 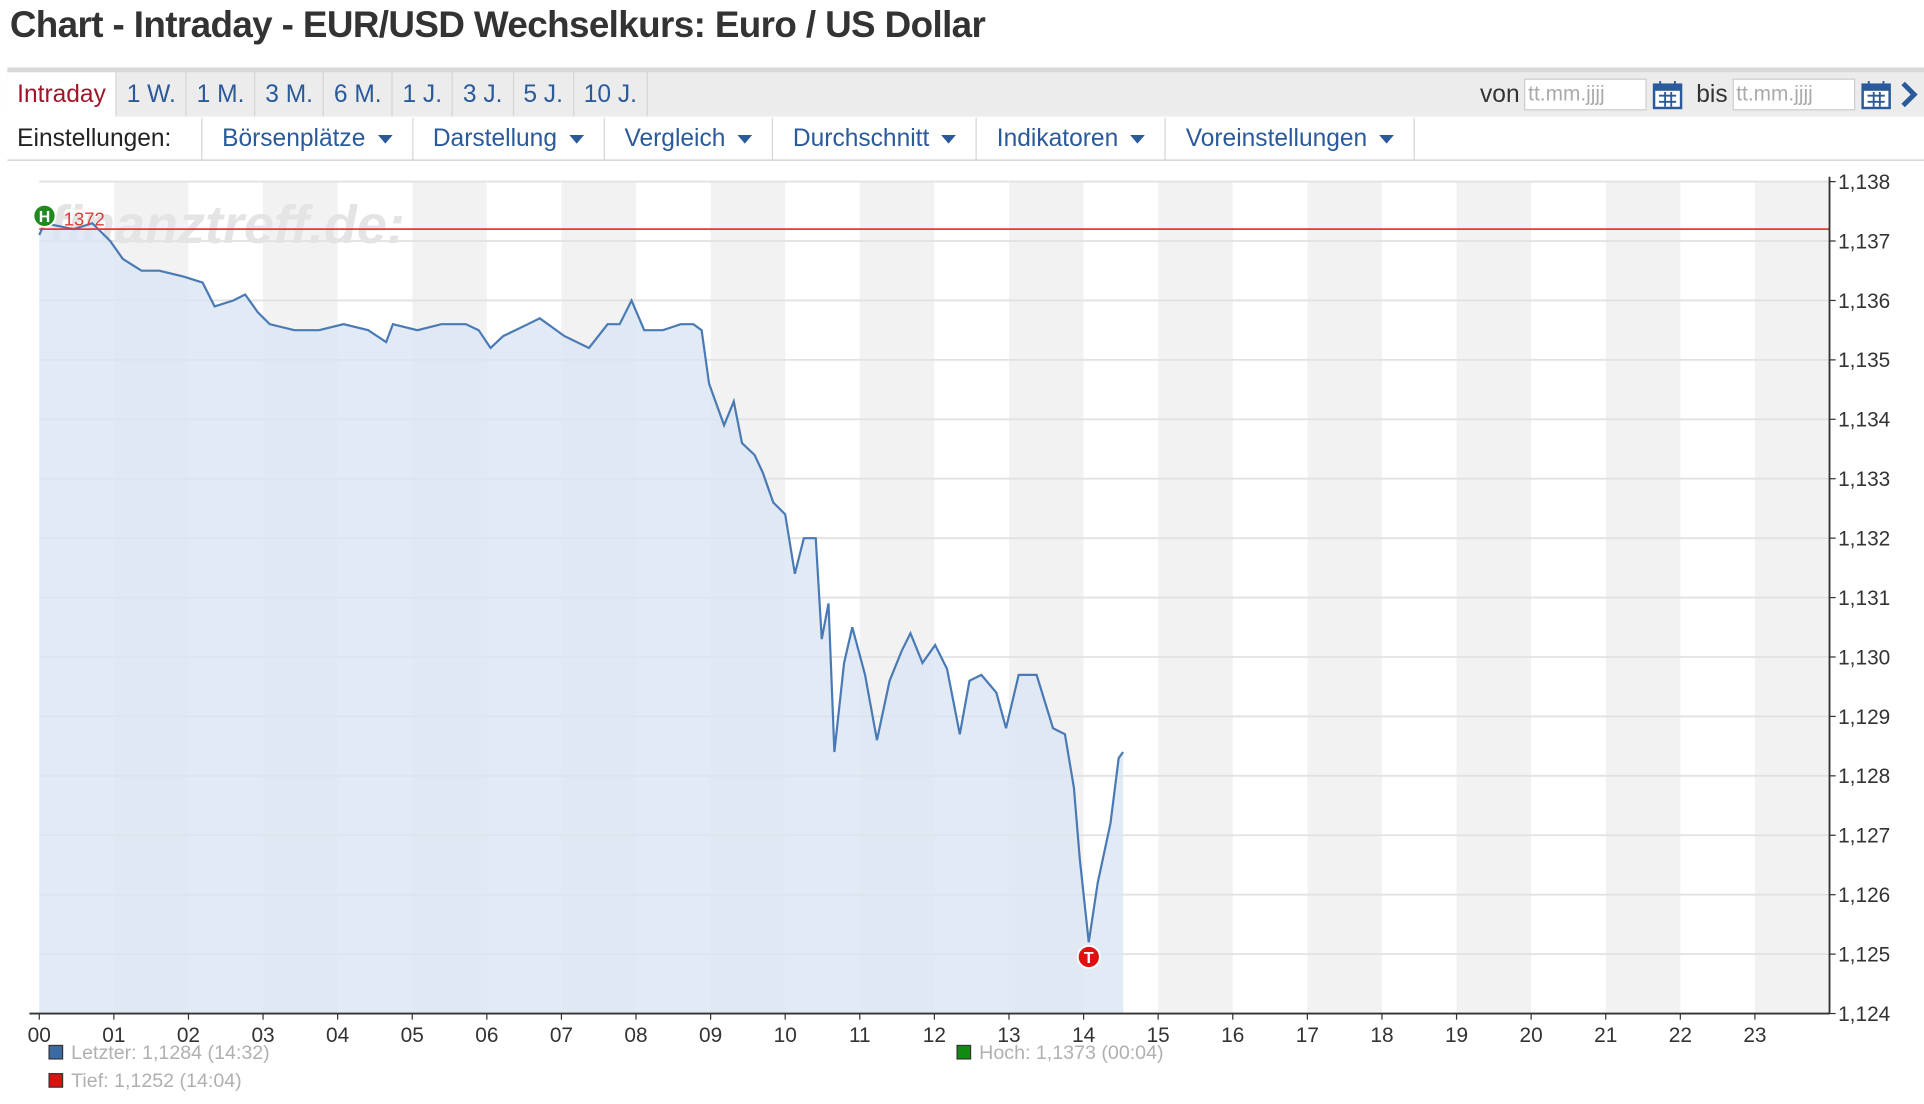 What do you see at coordinates (221, 94) in the screenshot?
I see `range-tab: 1 M.` at bounding box center [221, 94].